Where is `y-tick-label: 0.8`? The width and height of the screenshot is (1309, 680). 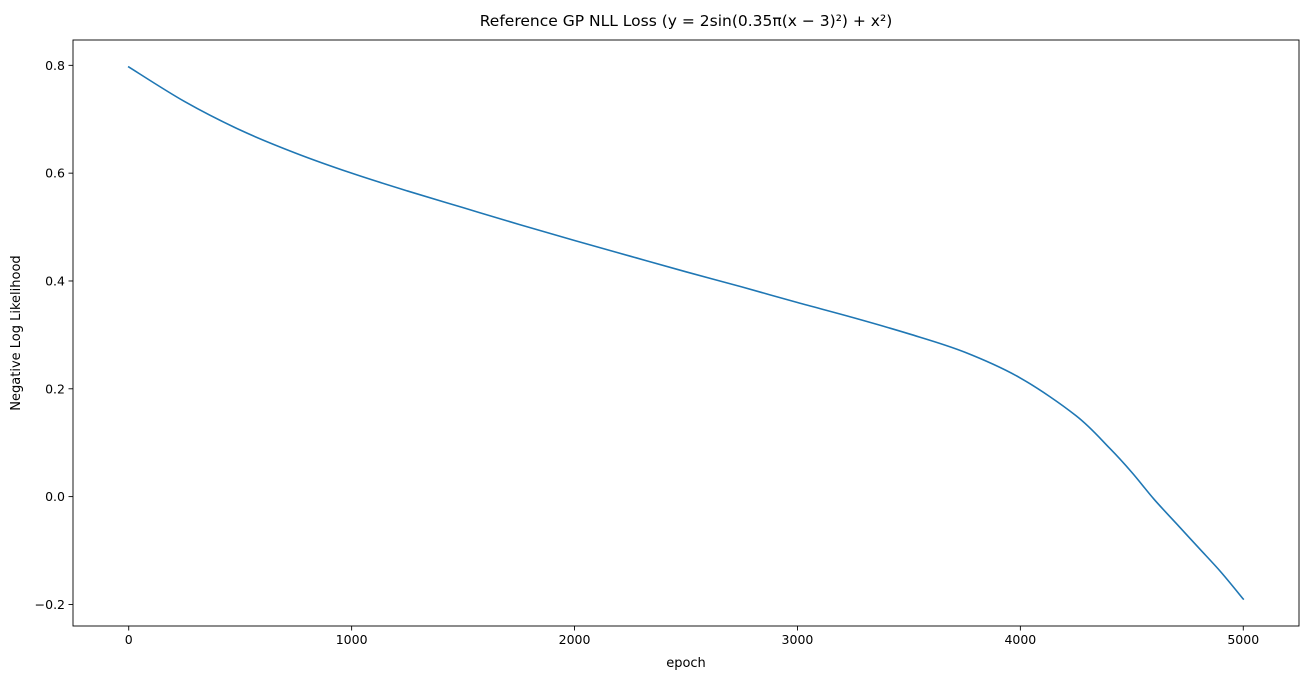
y-tick-label: 0.8 is located at coordinates (55, 65).